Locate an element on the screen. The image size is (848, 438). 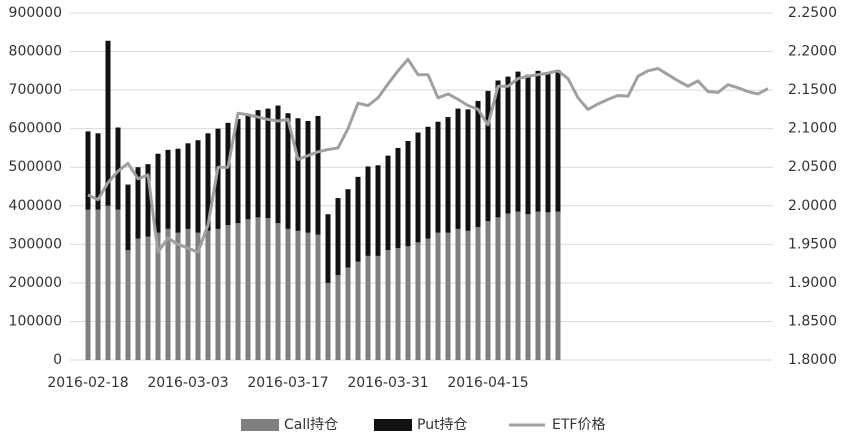
legend-label: Call持仓 is located at coordinates (311, 425).